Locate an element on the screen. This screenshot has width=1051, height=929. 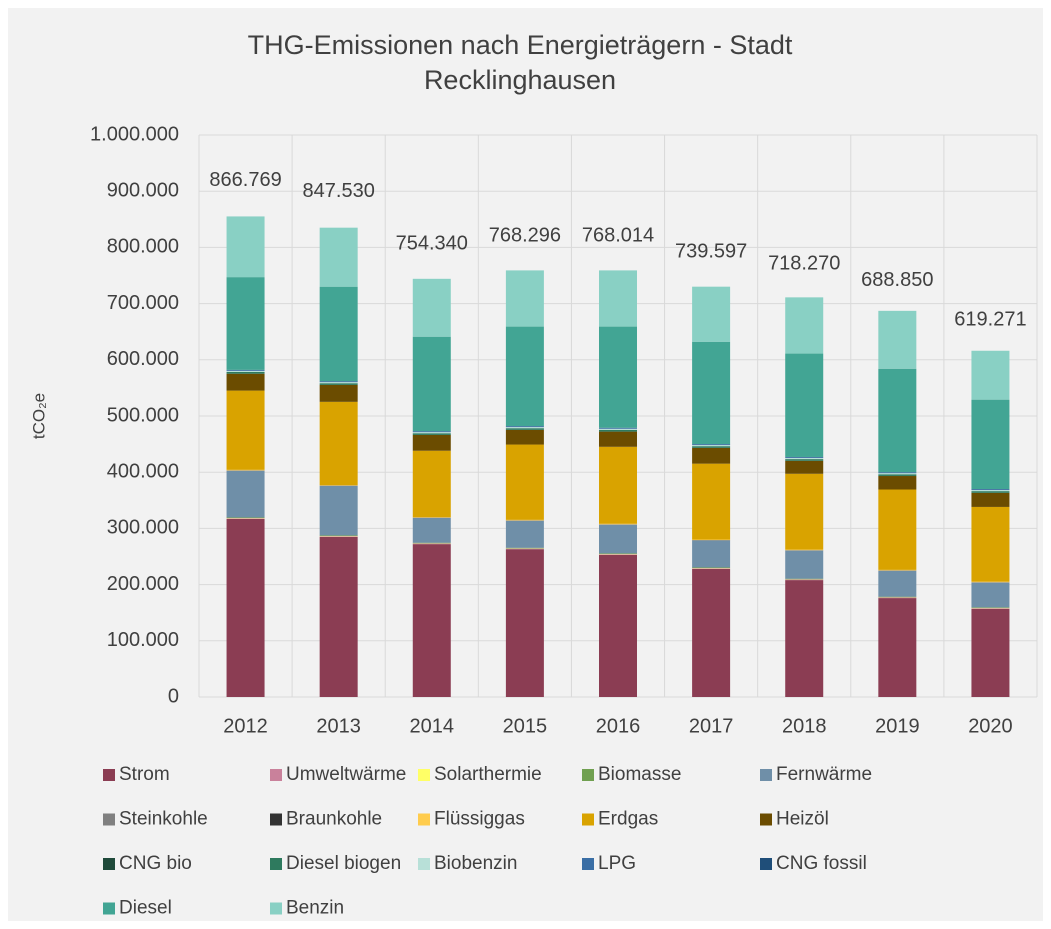
legend-label: Fernwärme is located at coordinates (824, 774).